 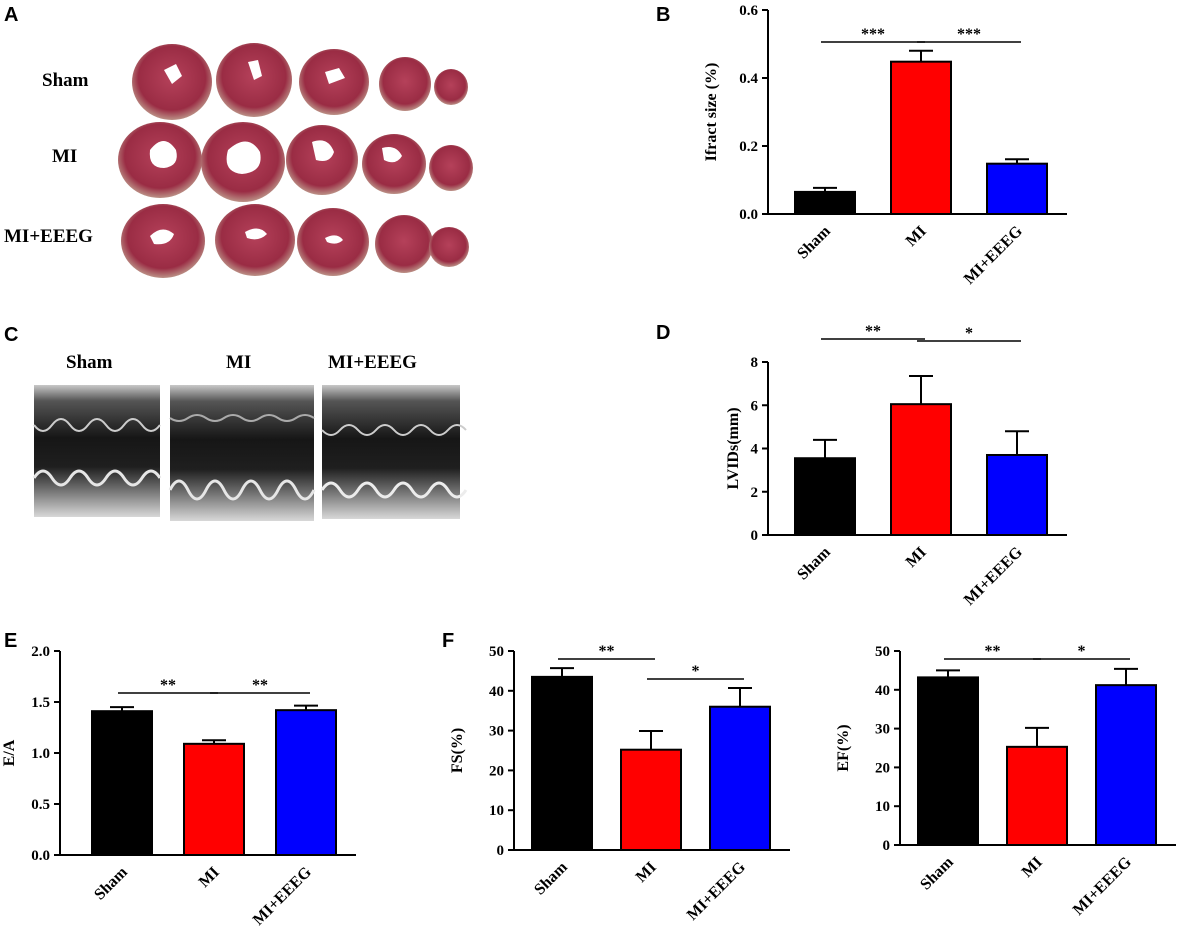 What do you see at coordinates (40, 703) in the screenshot?
I see `y-tick-label: 1.5` at bounding box center [40, 703].